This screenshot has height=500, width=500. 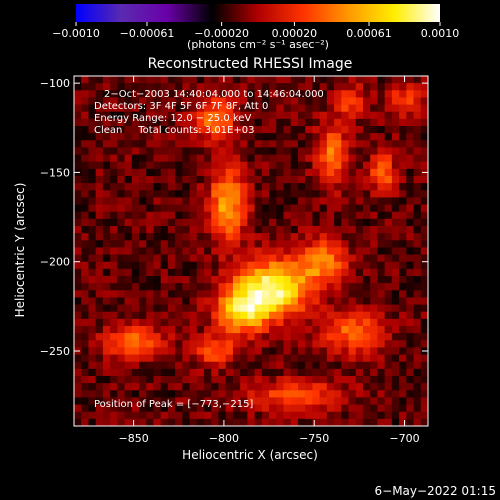 I want to click on clean-total-counts-annotation: Clean Total counts: 3.01E+03, so click(x=174, y=130).